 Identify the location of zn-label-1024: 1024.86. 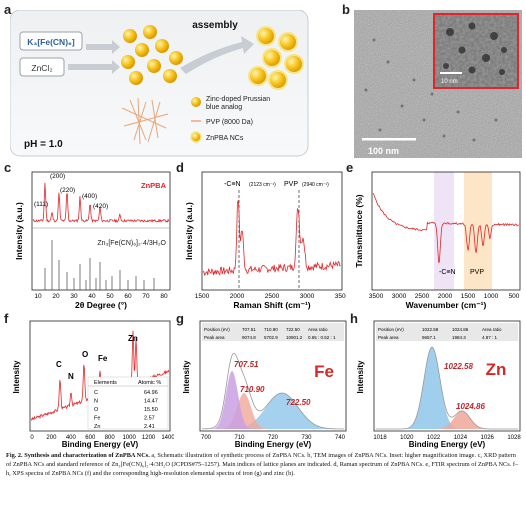
(470, 406).